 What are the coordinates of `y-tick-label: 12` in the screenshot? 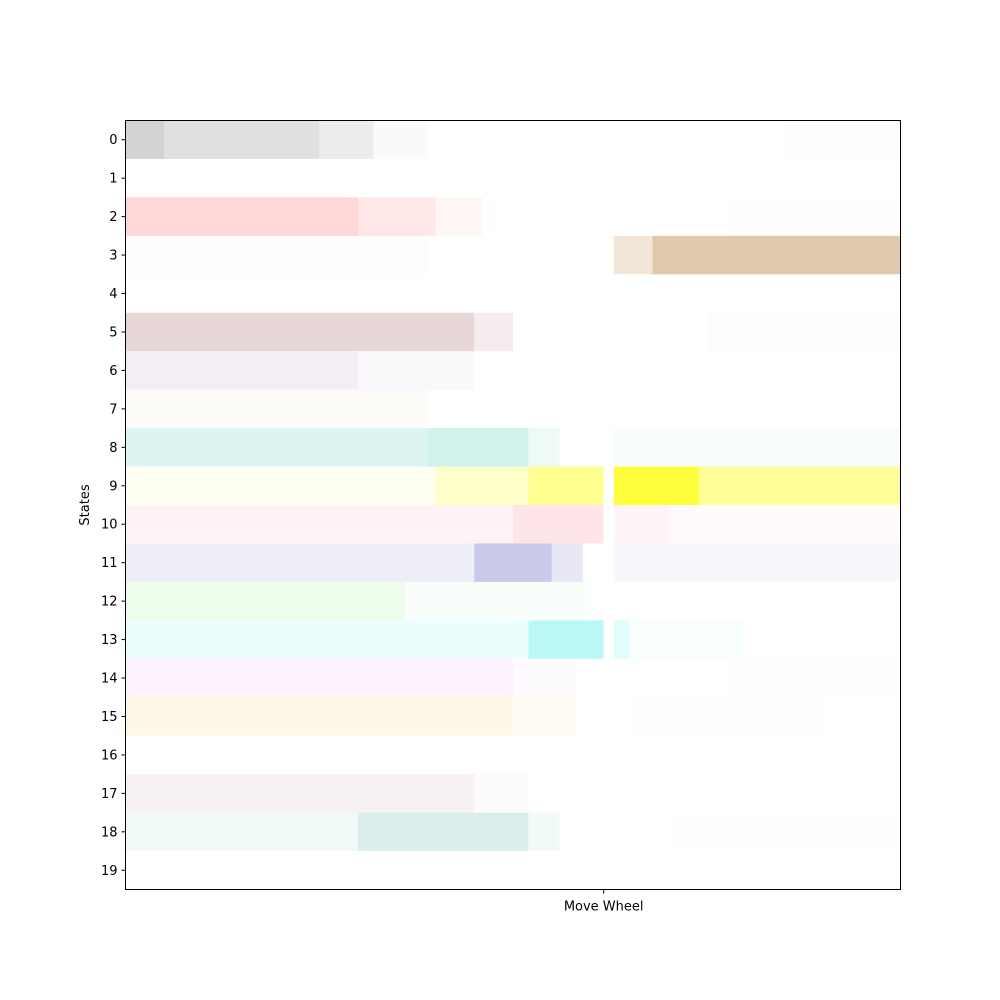 It's located at (109, 602).